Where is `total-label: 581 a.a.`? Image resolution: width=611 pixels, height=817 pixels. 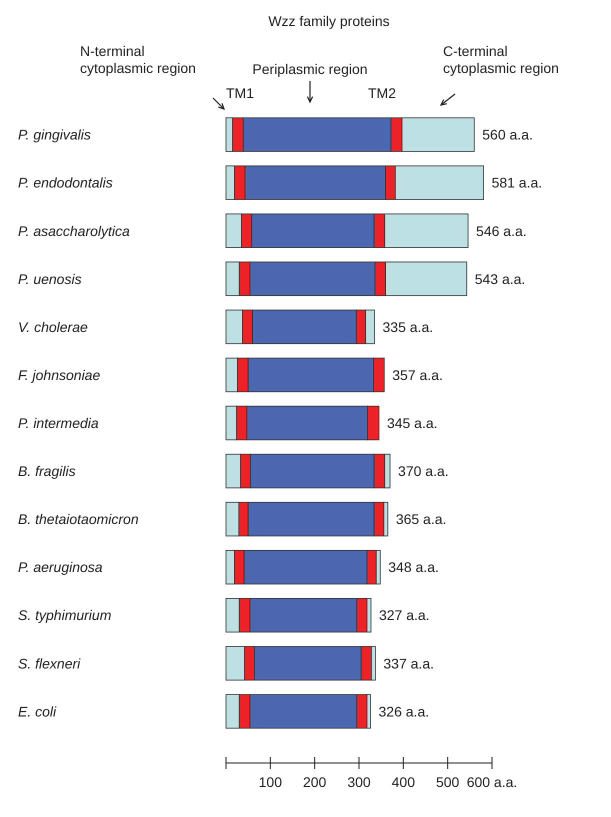
total-label: 581 a.a. is located at coordinates (517, 182).